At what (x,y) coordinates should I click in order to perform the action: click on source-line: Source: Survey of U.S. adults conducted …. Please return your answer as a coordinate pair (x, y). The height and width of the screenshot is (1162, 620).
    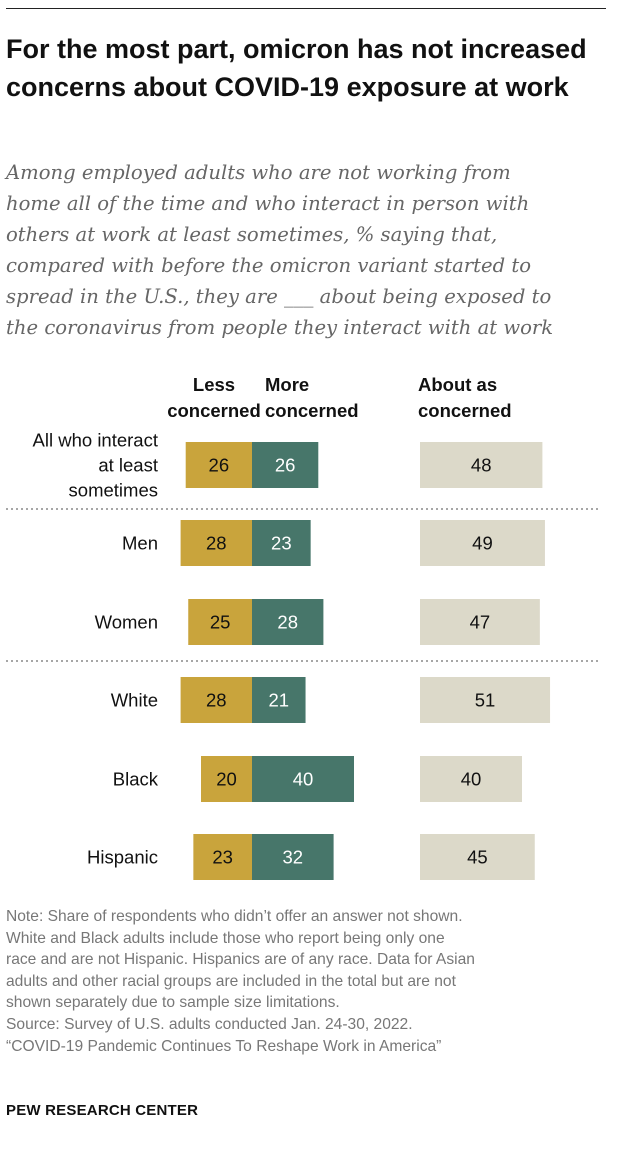
    Looking at the image, I should click on (209, 1024).